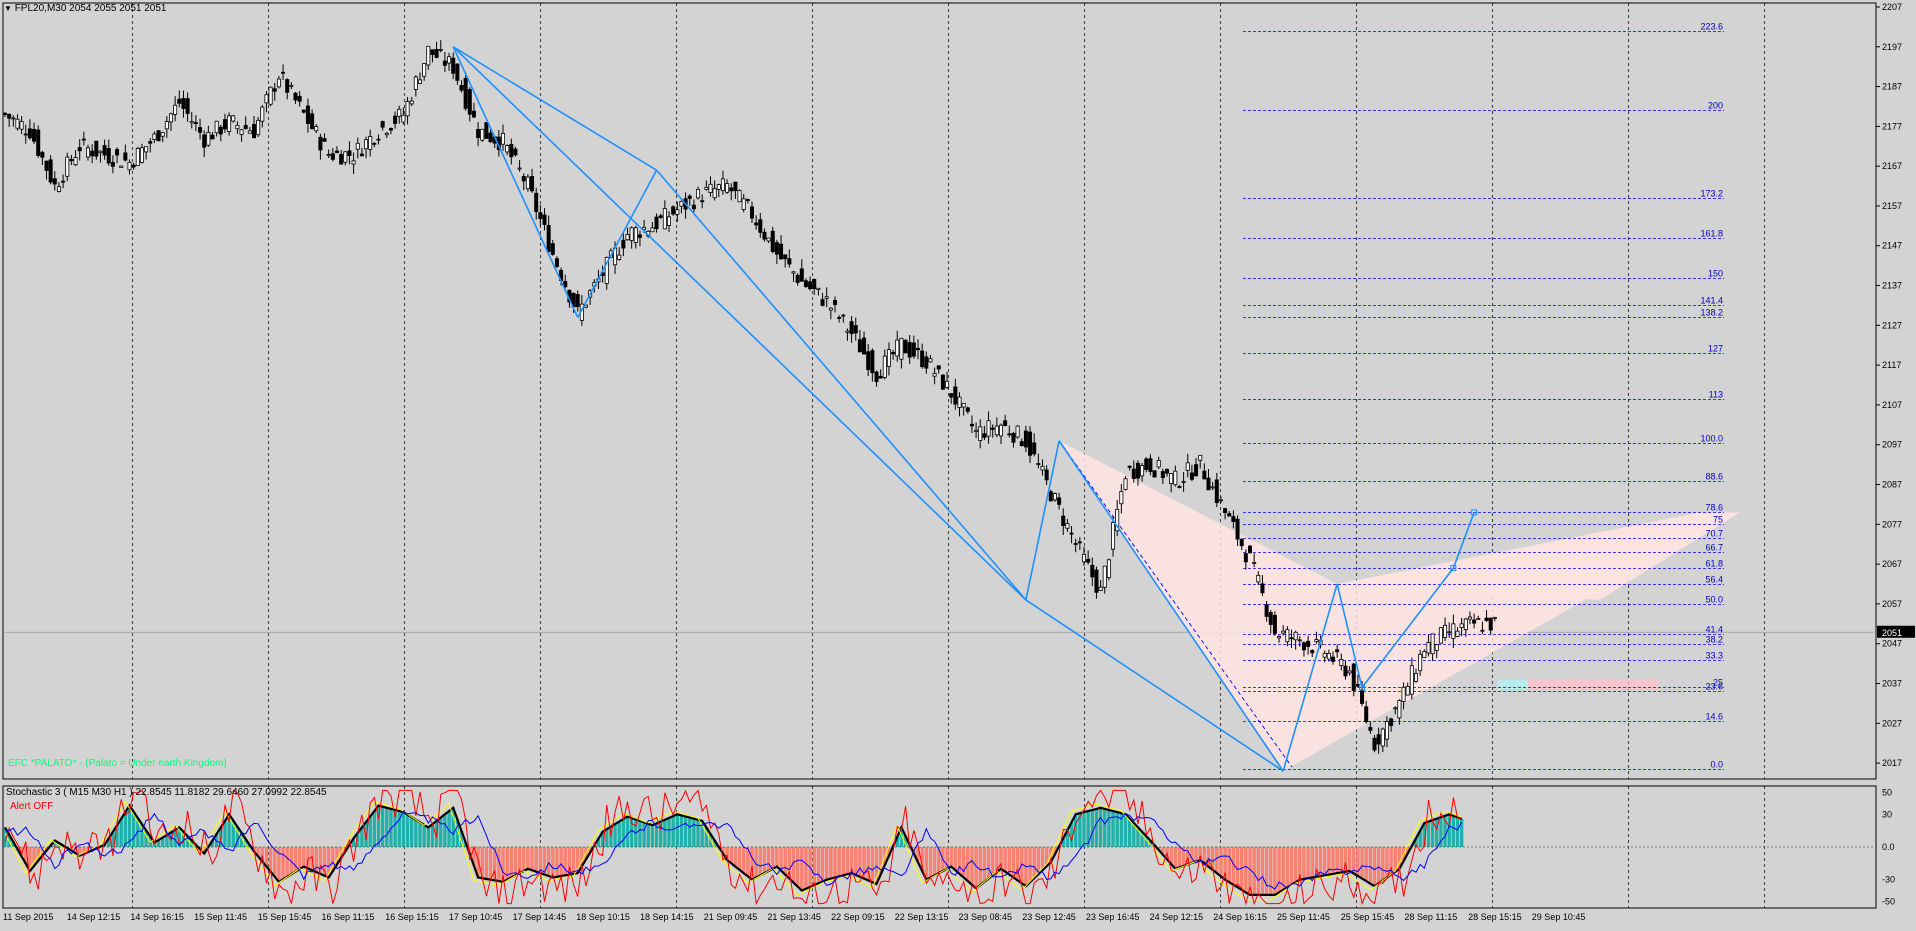  What do you see at coordinates (8, 8) in the screenshot?
I see `menu-triangle-icon: ▼` at bounding box center [8, 8].